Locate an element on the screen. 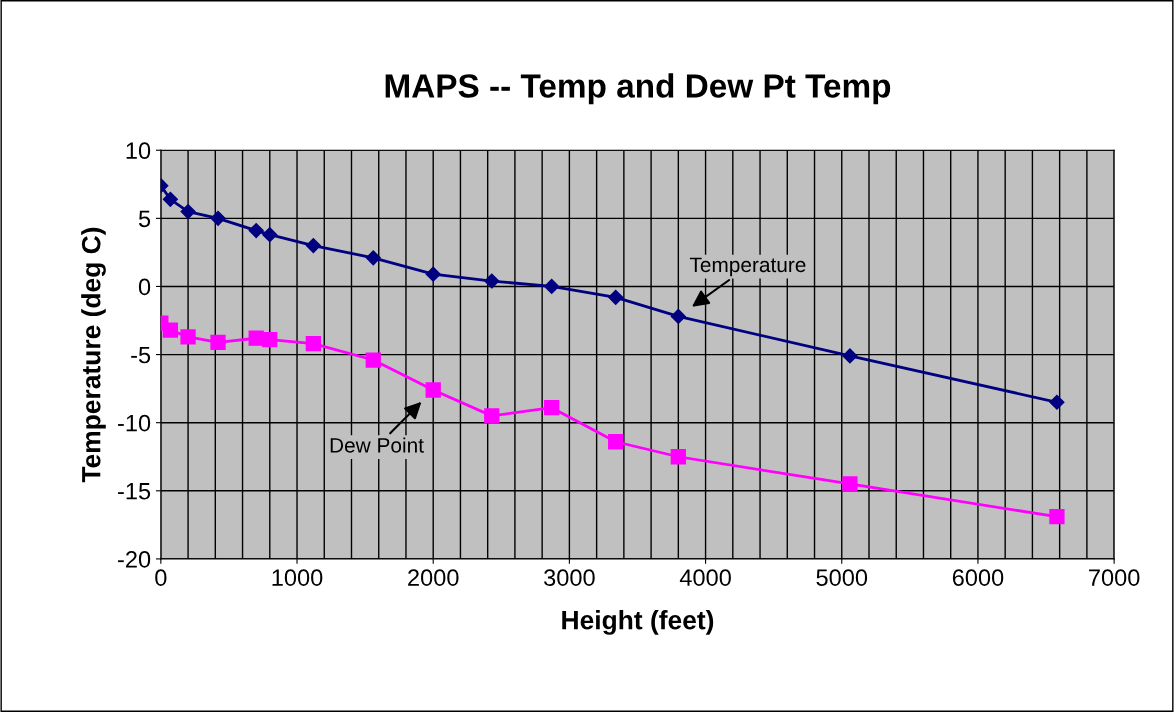 The width and height of the screenshot is (1174, 712). y-tick-label: 5 is located at coordinates (144, 219).